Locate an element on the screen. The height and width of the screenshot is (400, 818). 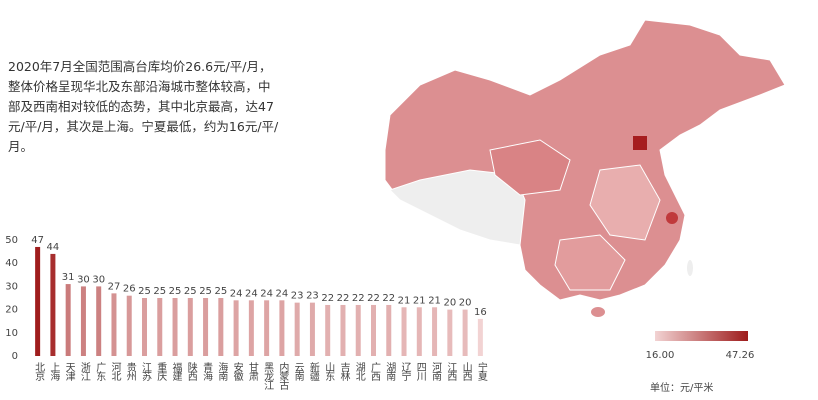
value-label: 27 is located at coordinates (114, 286).